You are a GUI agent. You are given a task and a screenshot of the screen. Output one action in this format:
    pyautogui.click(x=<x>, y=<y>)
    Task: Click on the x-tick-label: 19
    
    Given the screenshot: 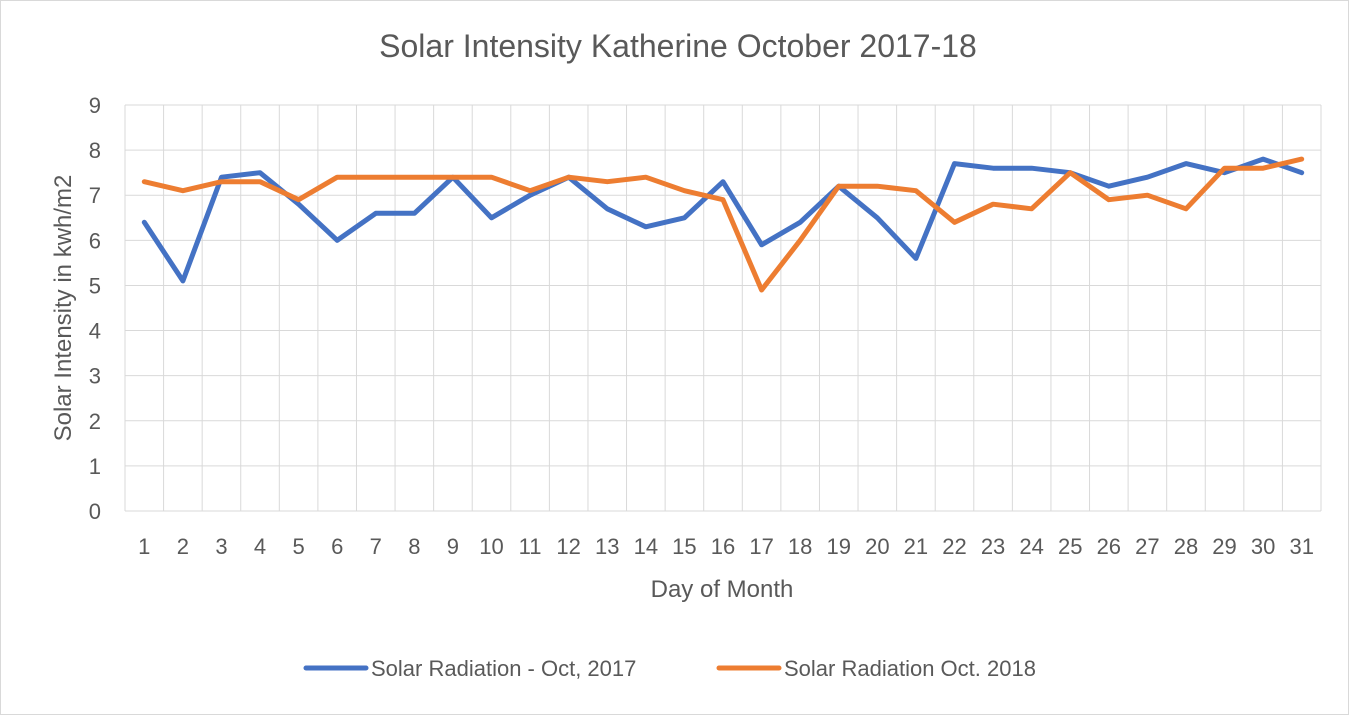 What is the action you would take?
    pyautogui.click(x=838, y=546)
    